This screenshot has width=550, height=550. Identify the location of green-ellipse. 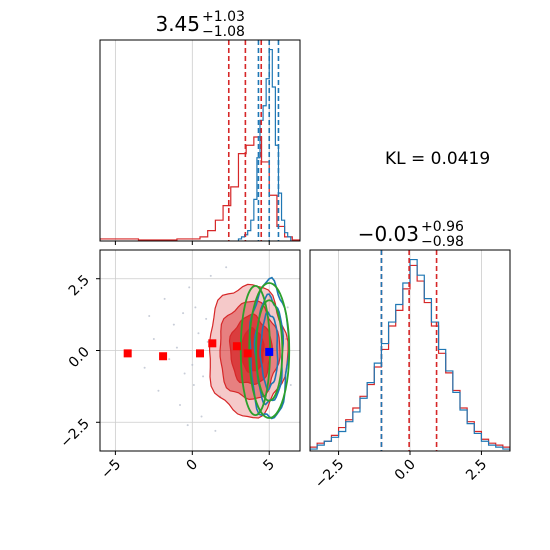
(269, 350).